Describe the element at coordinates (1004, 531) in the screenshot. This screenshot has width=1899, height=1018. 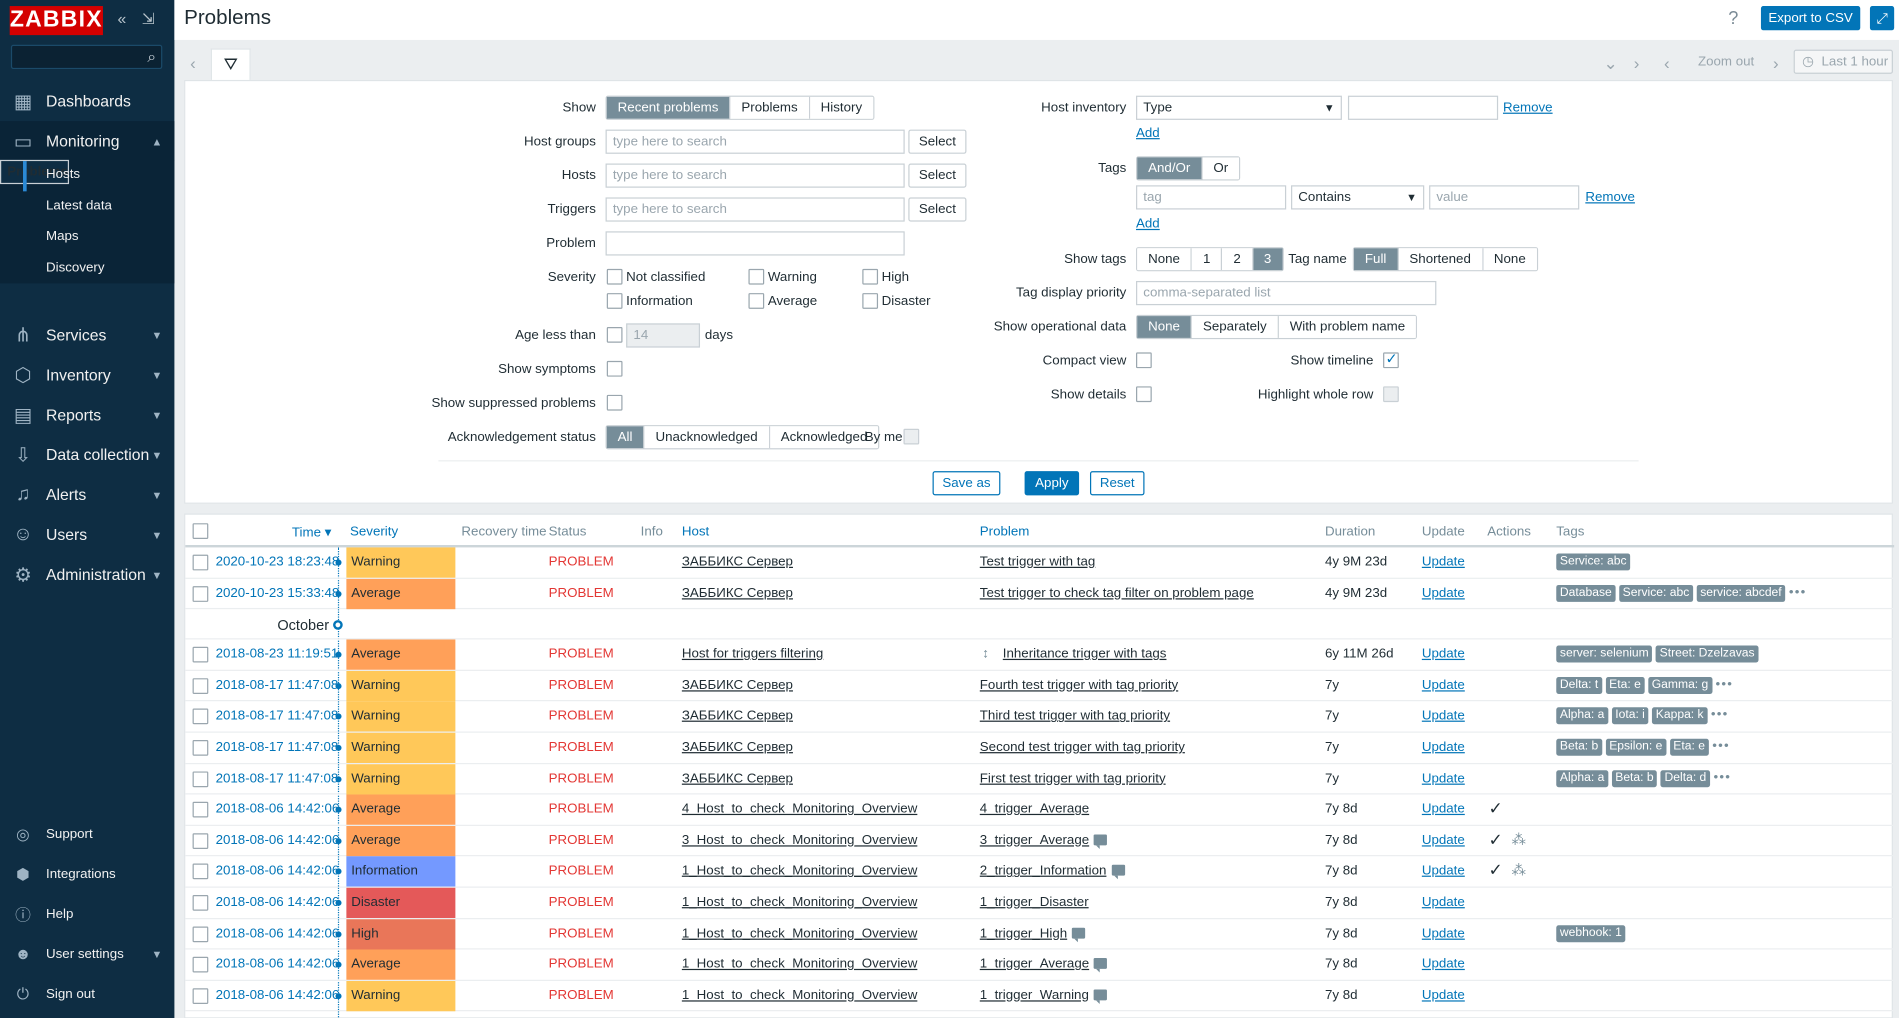
I see `header-problem: Problem` at that location.